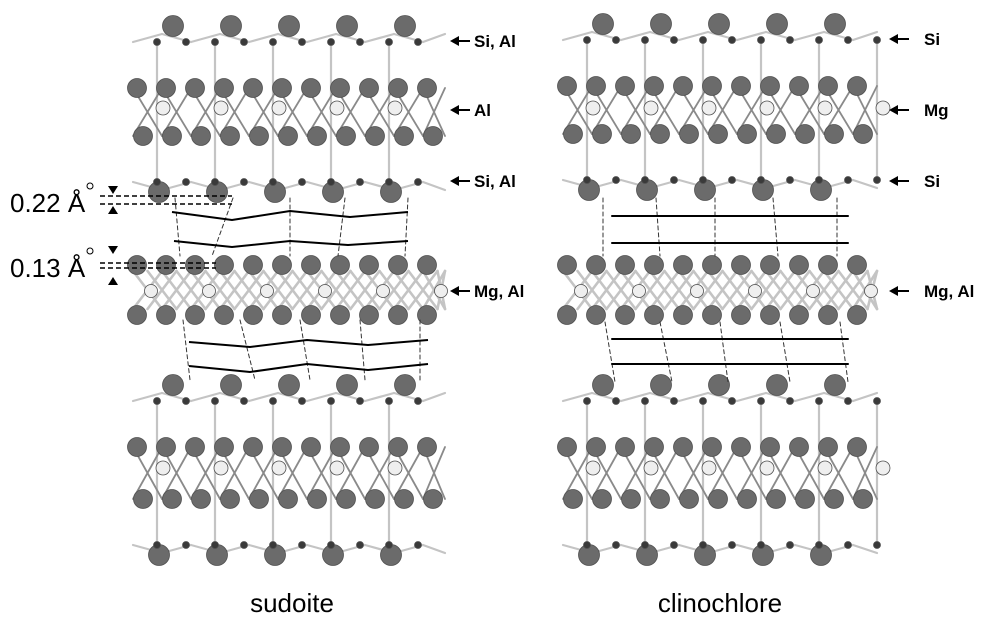  I want to click on distance-label-0.13: 0.13 Å, so click(48, 268).